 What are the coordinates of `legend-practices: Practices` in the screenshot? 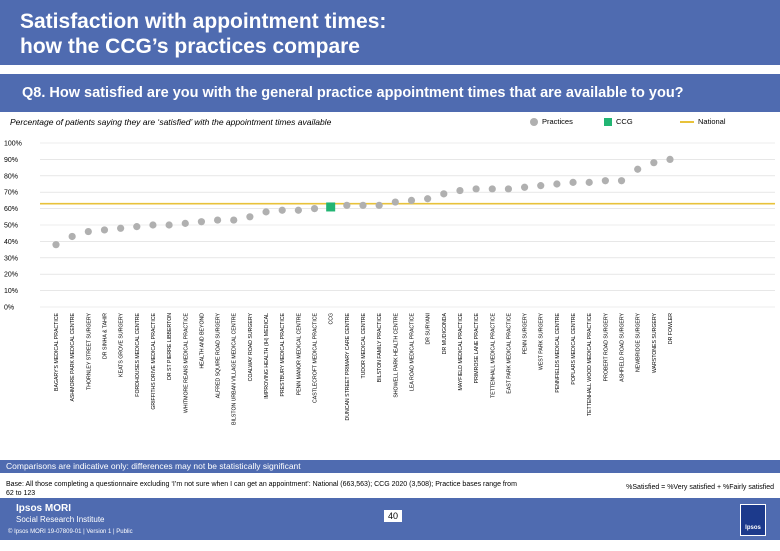 It's located at (551, 121).